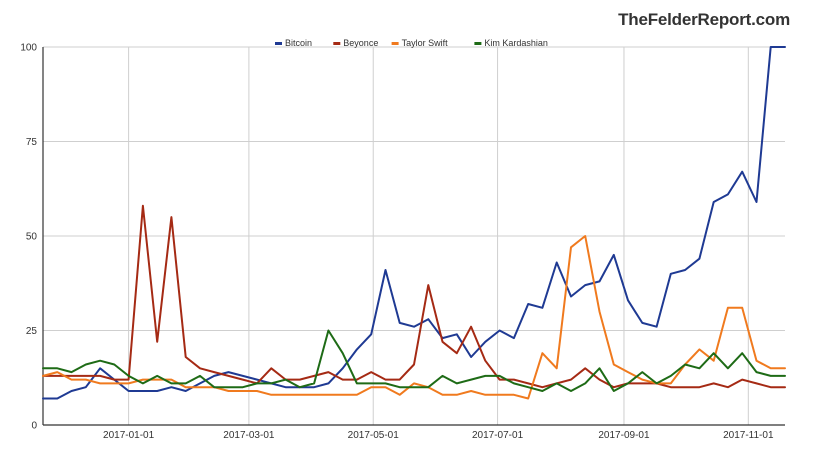 Image resolution: width=820 pixels, height=461 pixels. Describe the element at coordinates (498, 435) in the screenshot. I see `x-tick-label: 2017-07-01` at that location.